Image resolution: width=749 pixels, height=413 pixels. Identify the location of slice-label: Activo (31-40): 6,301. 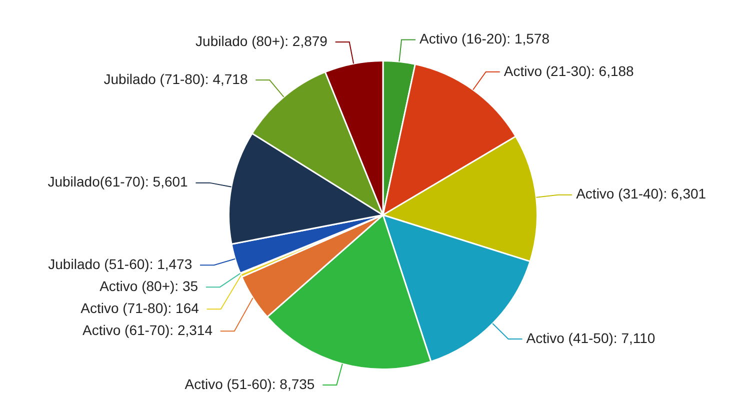
(641, 194).